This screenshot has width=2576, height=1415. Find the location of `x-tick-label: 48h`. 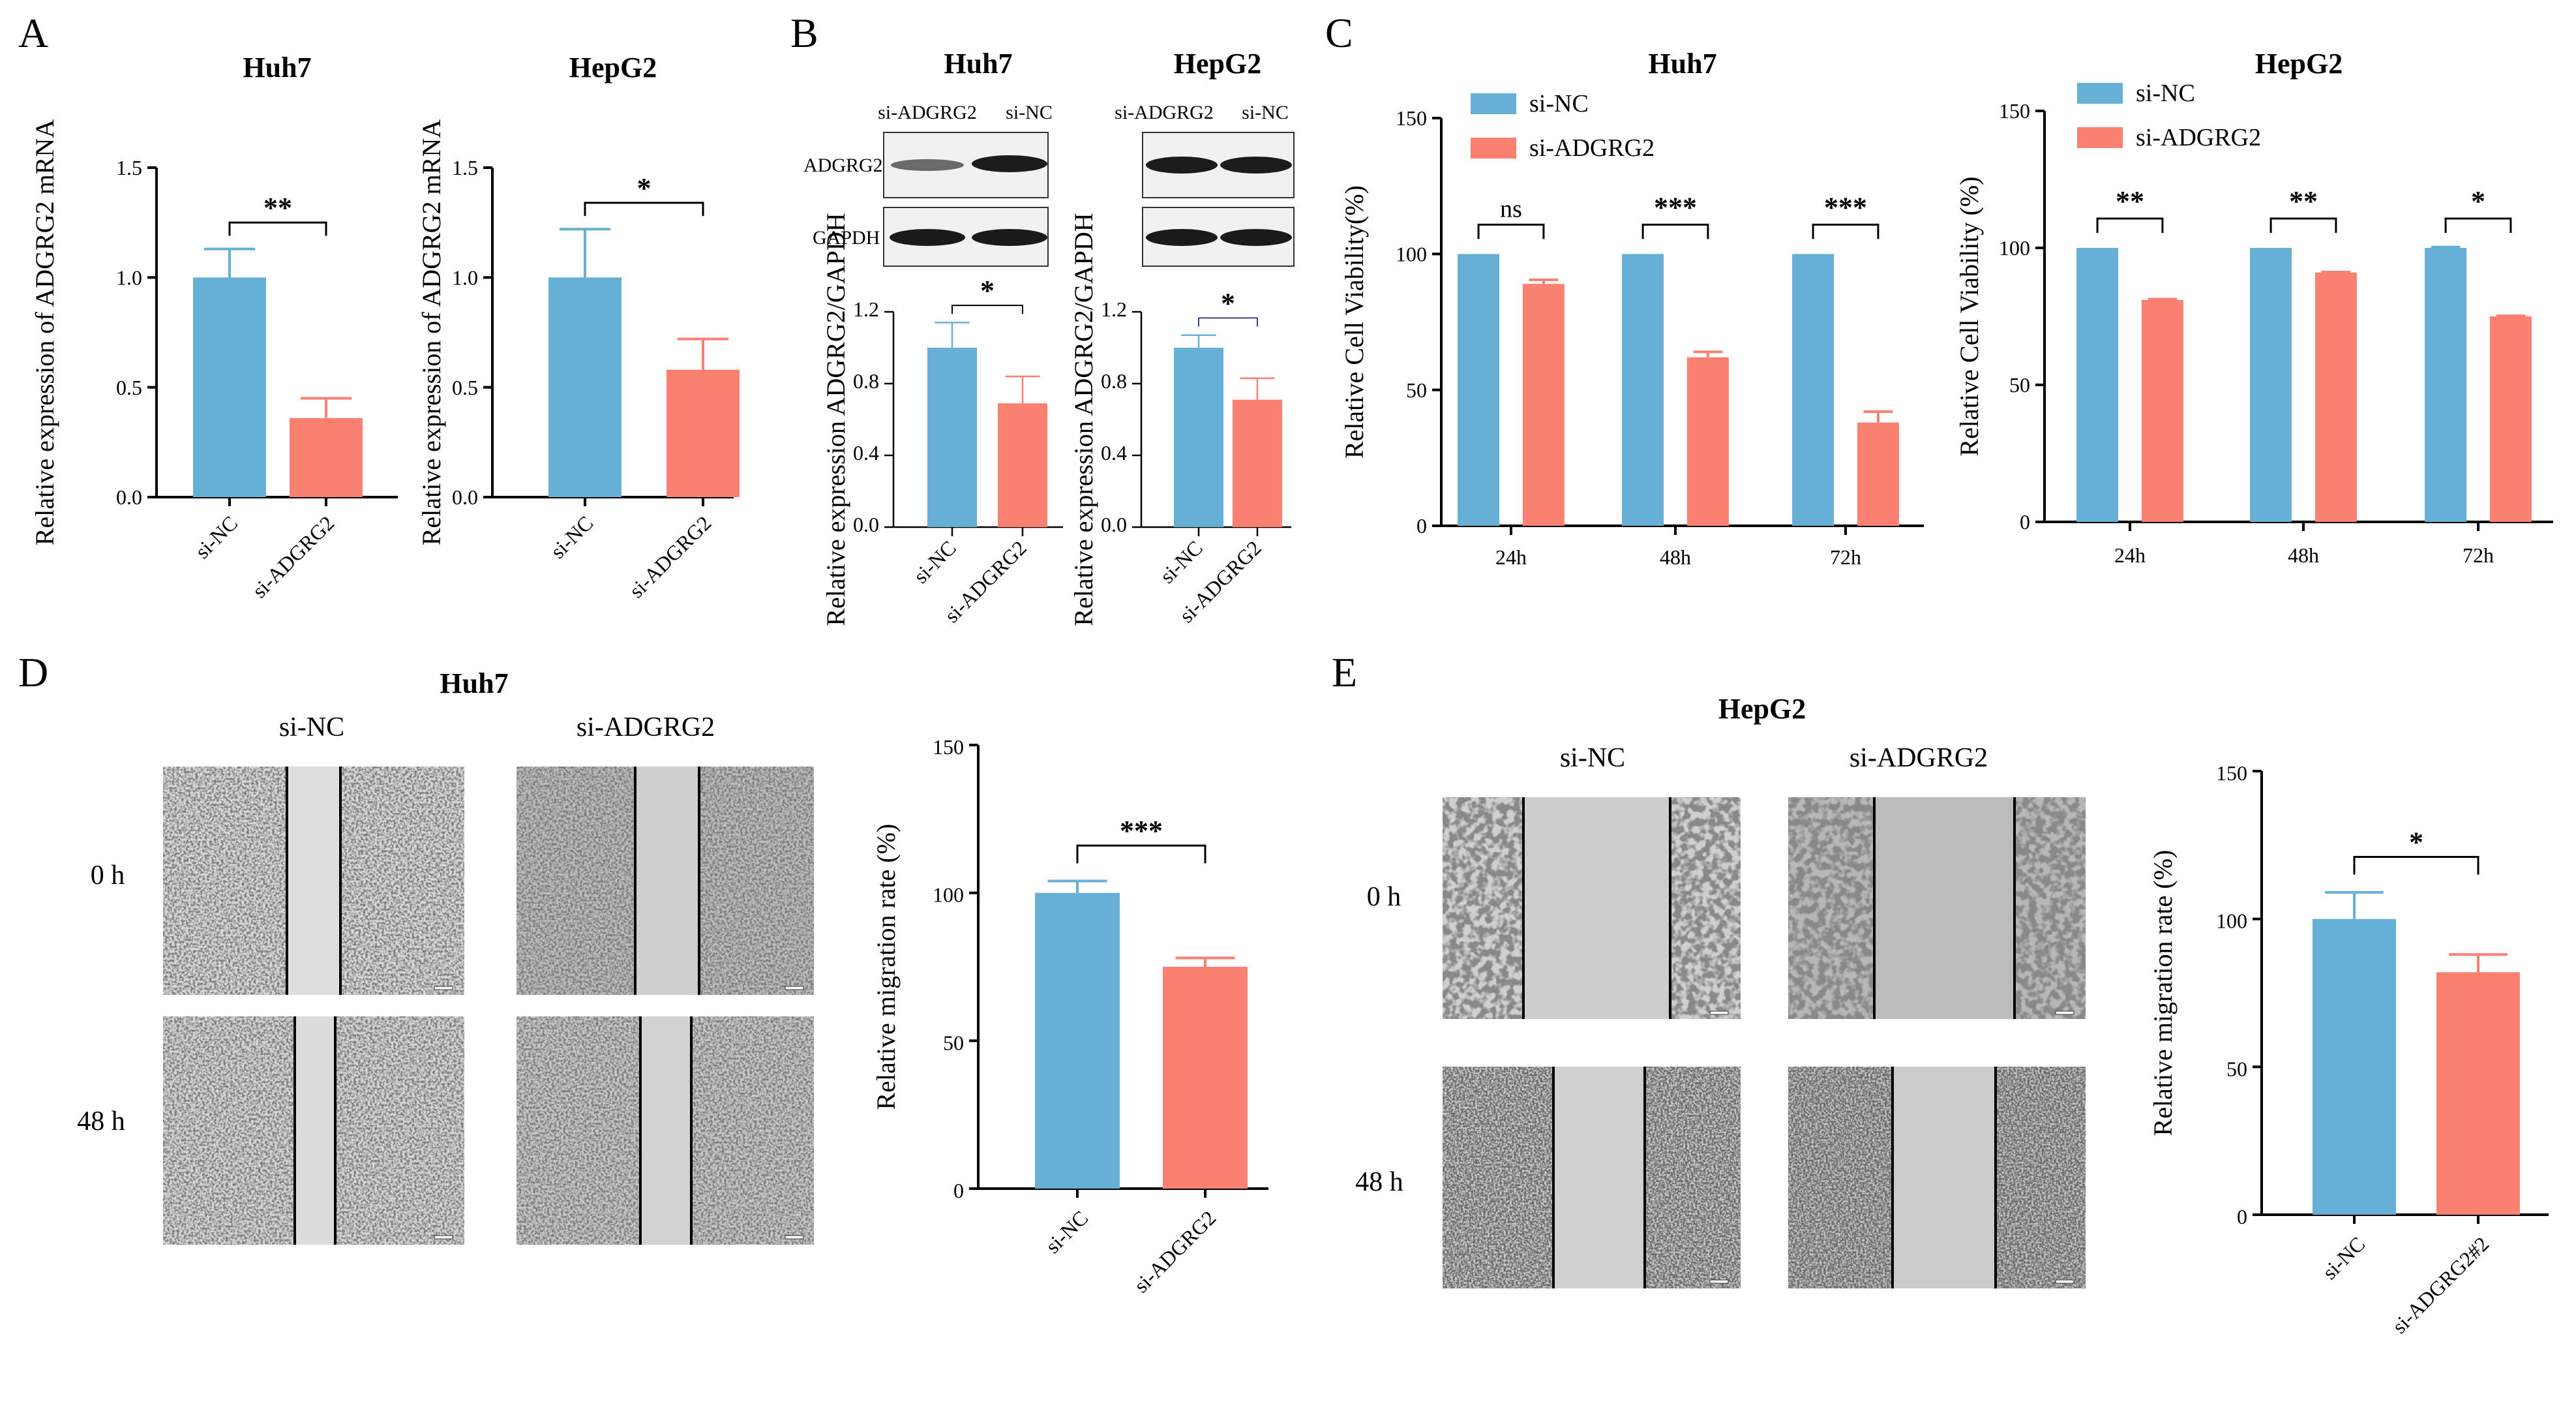

x-tick-label: 48h is located at coordinates (1675, 557).